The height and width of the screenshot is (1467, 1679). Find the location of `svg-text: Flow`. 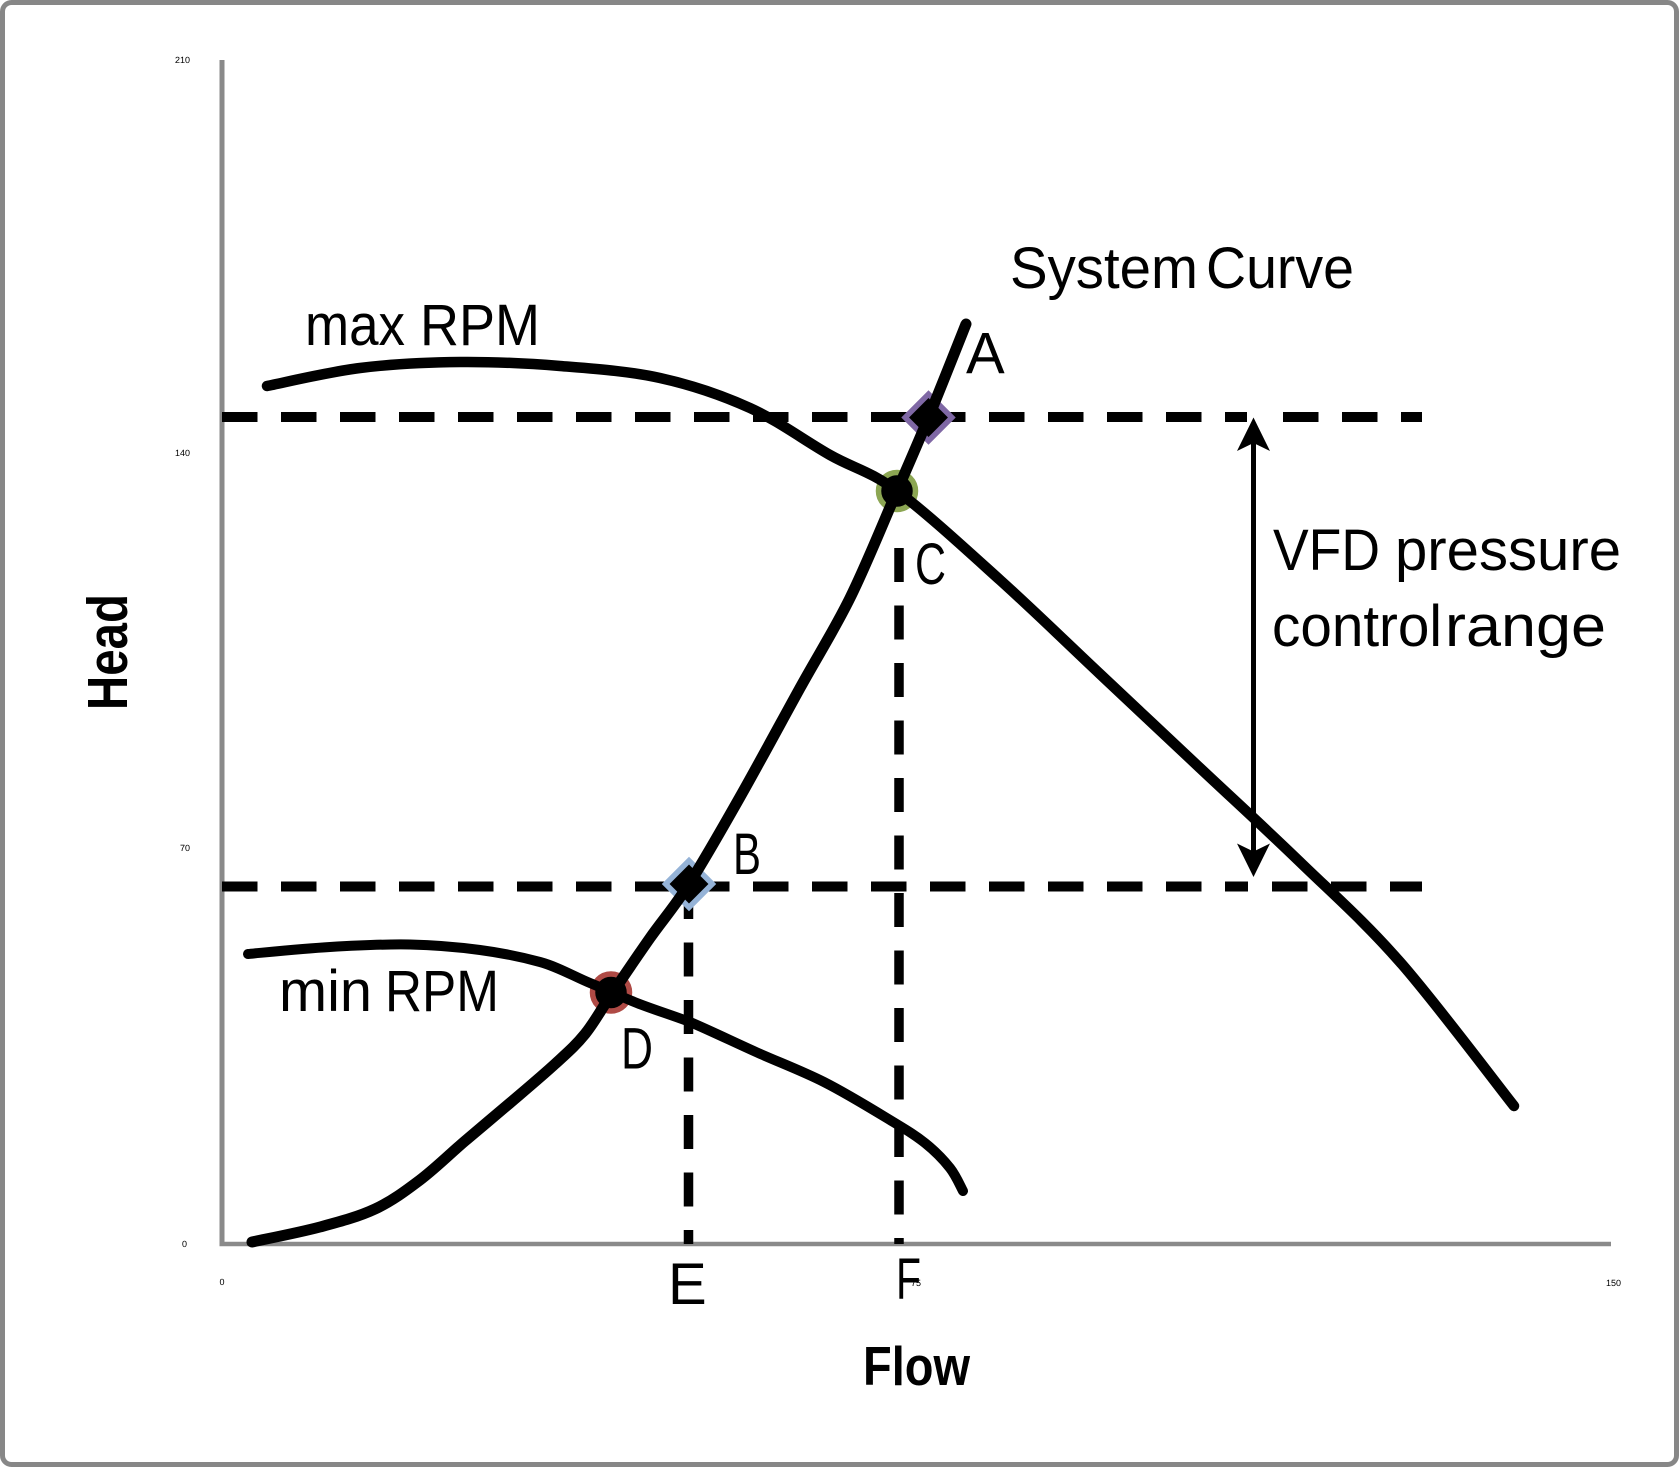

svg-text: Flow is located at coordinates (917, 1366).